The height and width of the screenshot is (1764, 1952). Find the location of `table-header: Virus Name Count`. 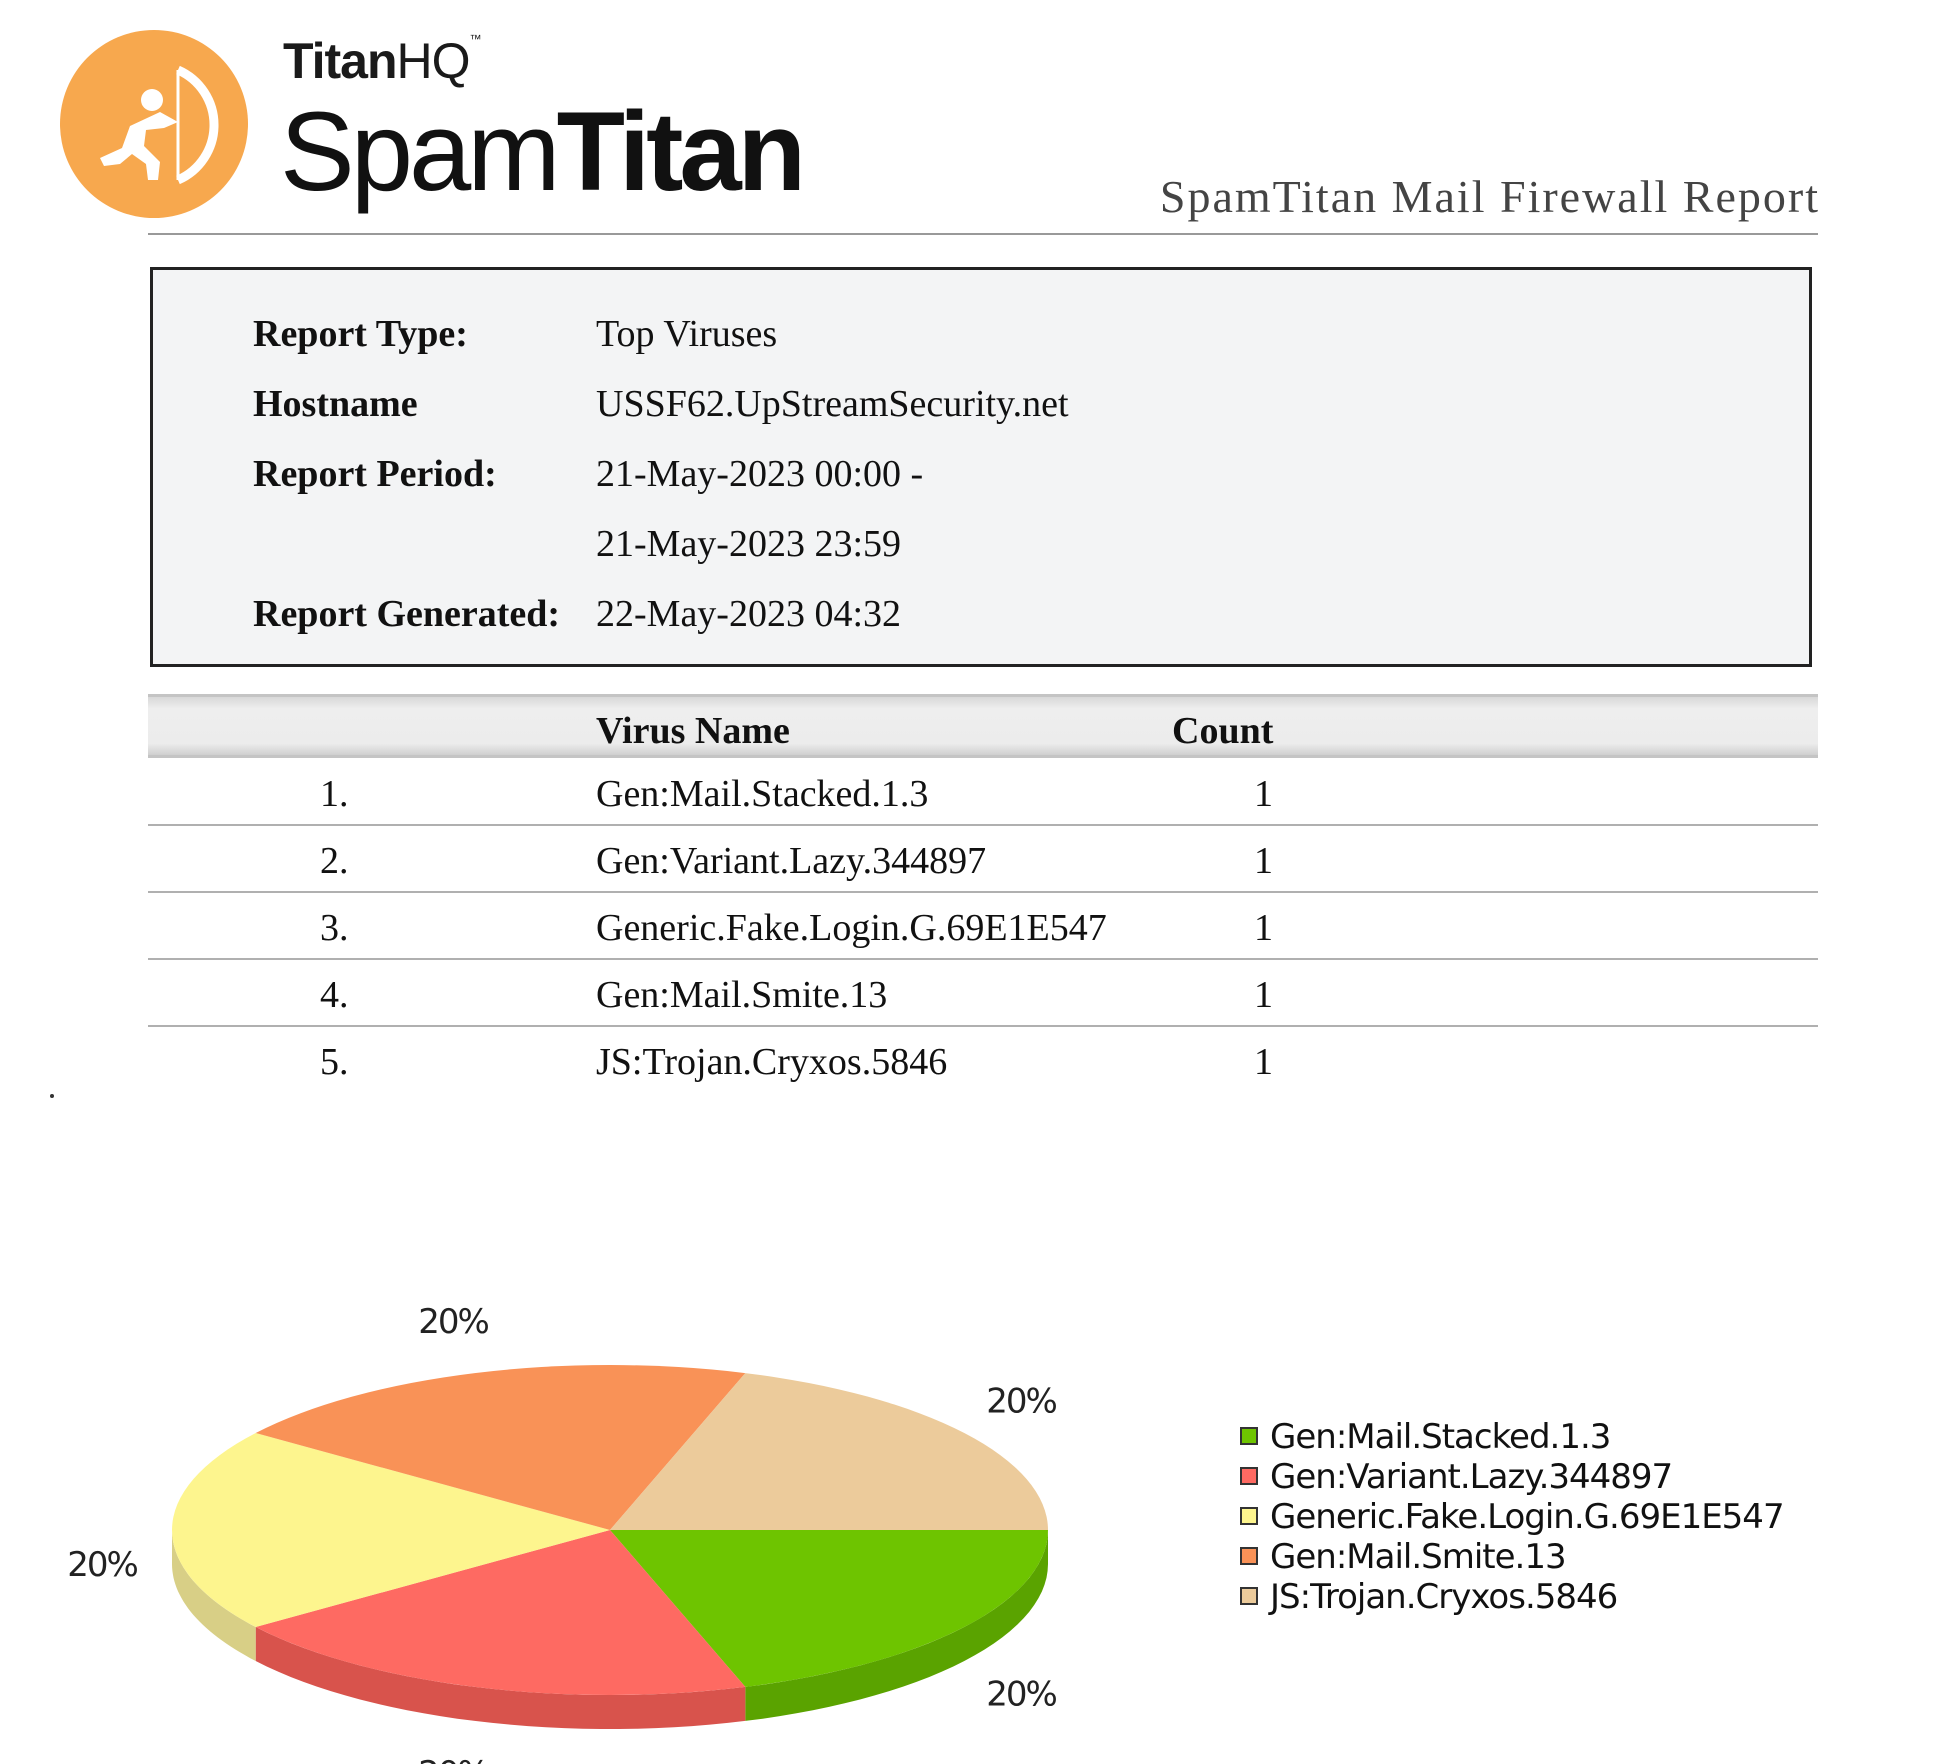

table-header: Virus Name Count is located at coordinates (983, 726).